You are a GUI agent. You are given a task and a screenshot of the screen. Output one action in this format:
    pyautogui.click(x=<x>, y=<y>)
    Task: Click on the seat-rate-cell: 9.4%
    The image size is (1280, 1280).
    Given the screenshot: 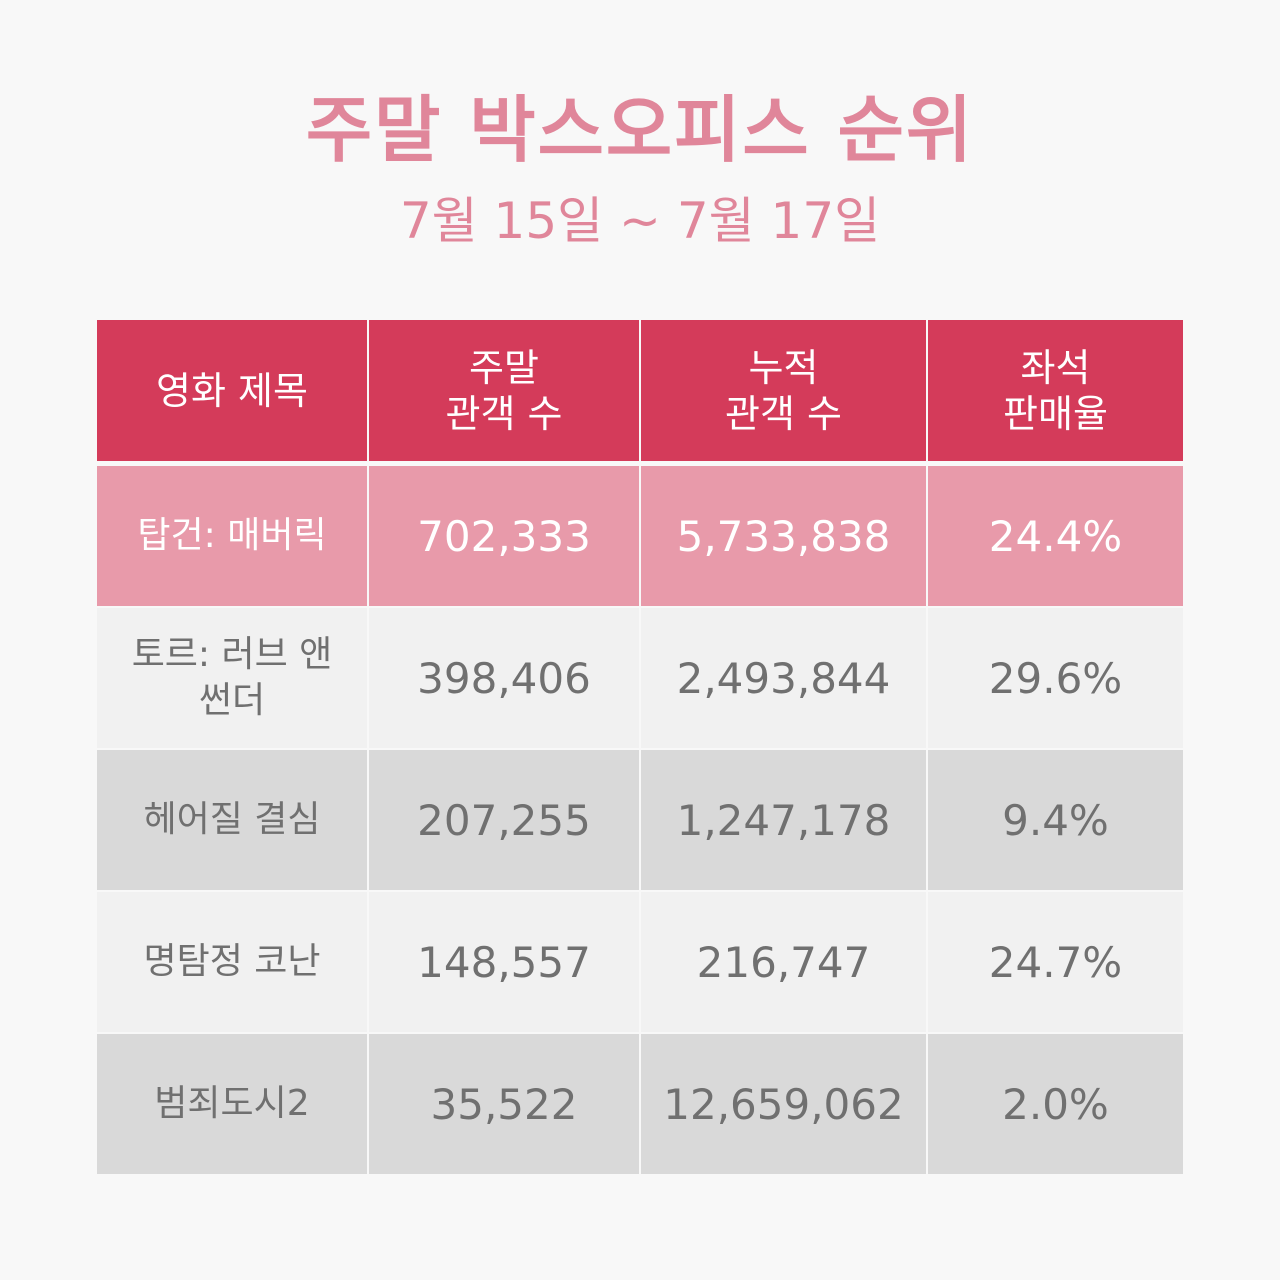 What is the action you would take?
    pyautogui.click(x=1055, y=820)
    